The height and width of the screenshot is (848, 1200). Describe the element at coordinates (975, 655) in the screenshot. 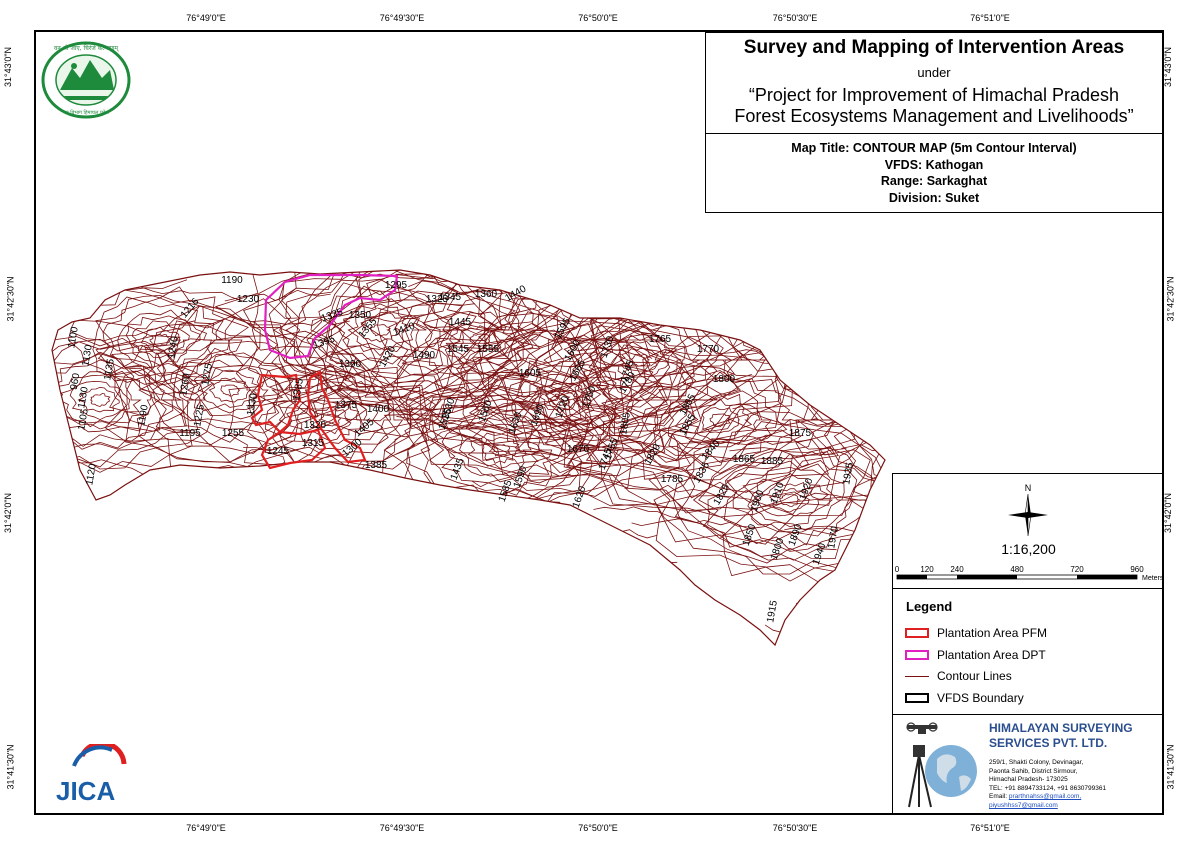

I see `legend-item-dpt: Plantation Area DPT` at that location.